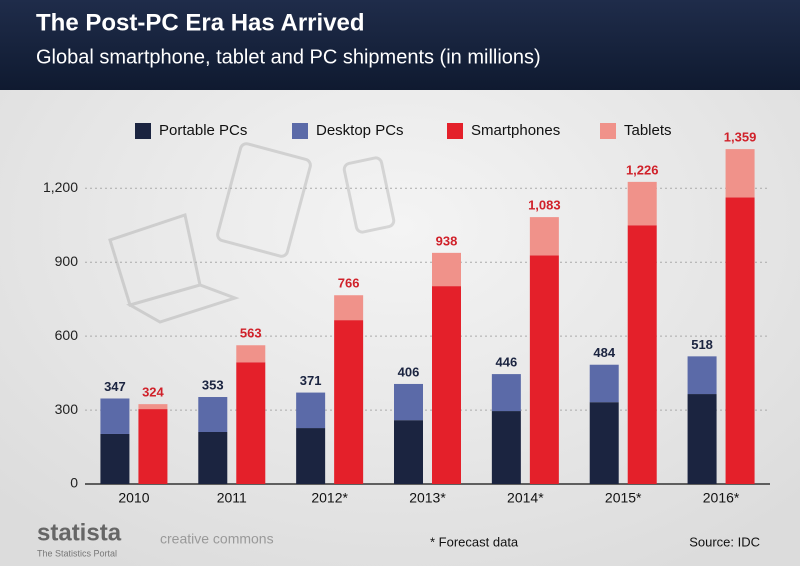 Image resolution: width=800 pixels, height=566 pixels. Describe the element at coordinates (203, 130) in the screenshot. I see `legend-label: Portable PCs` at that location.